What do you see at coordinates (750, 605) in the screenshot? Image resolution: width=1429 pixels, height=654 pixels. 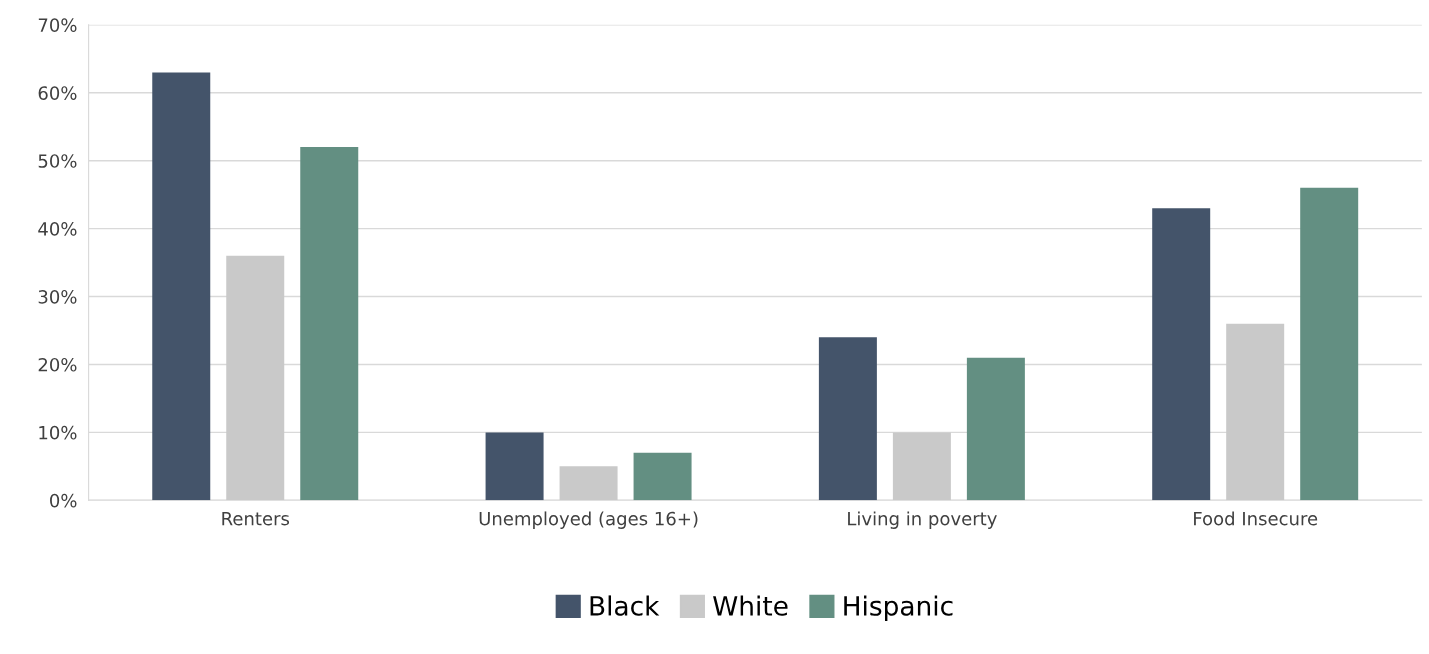 I see `legend-label: White` at bounding box center [750, 605].